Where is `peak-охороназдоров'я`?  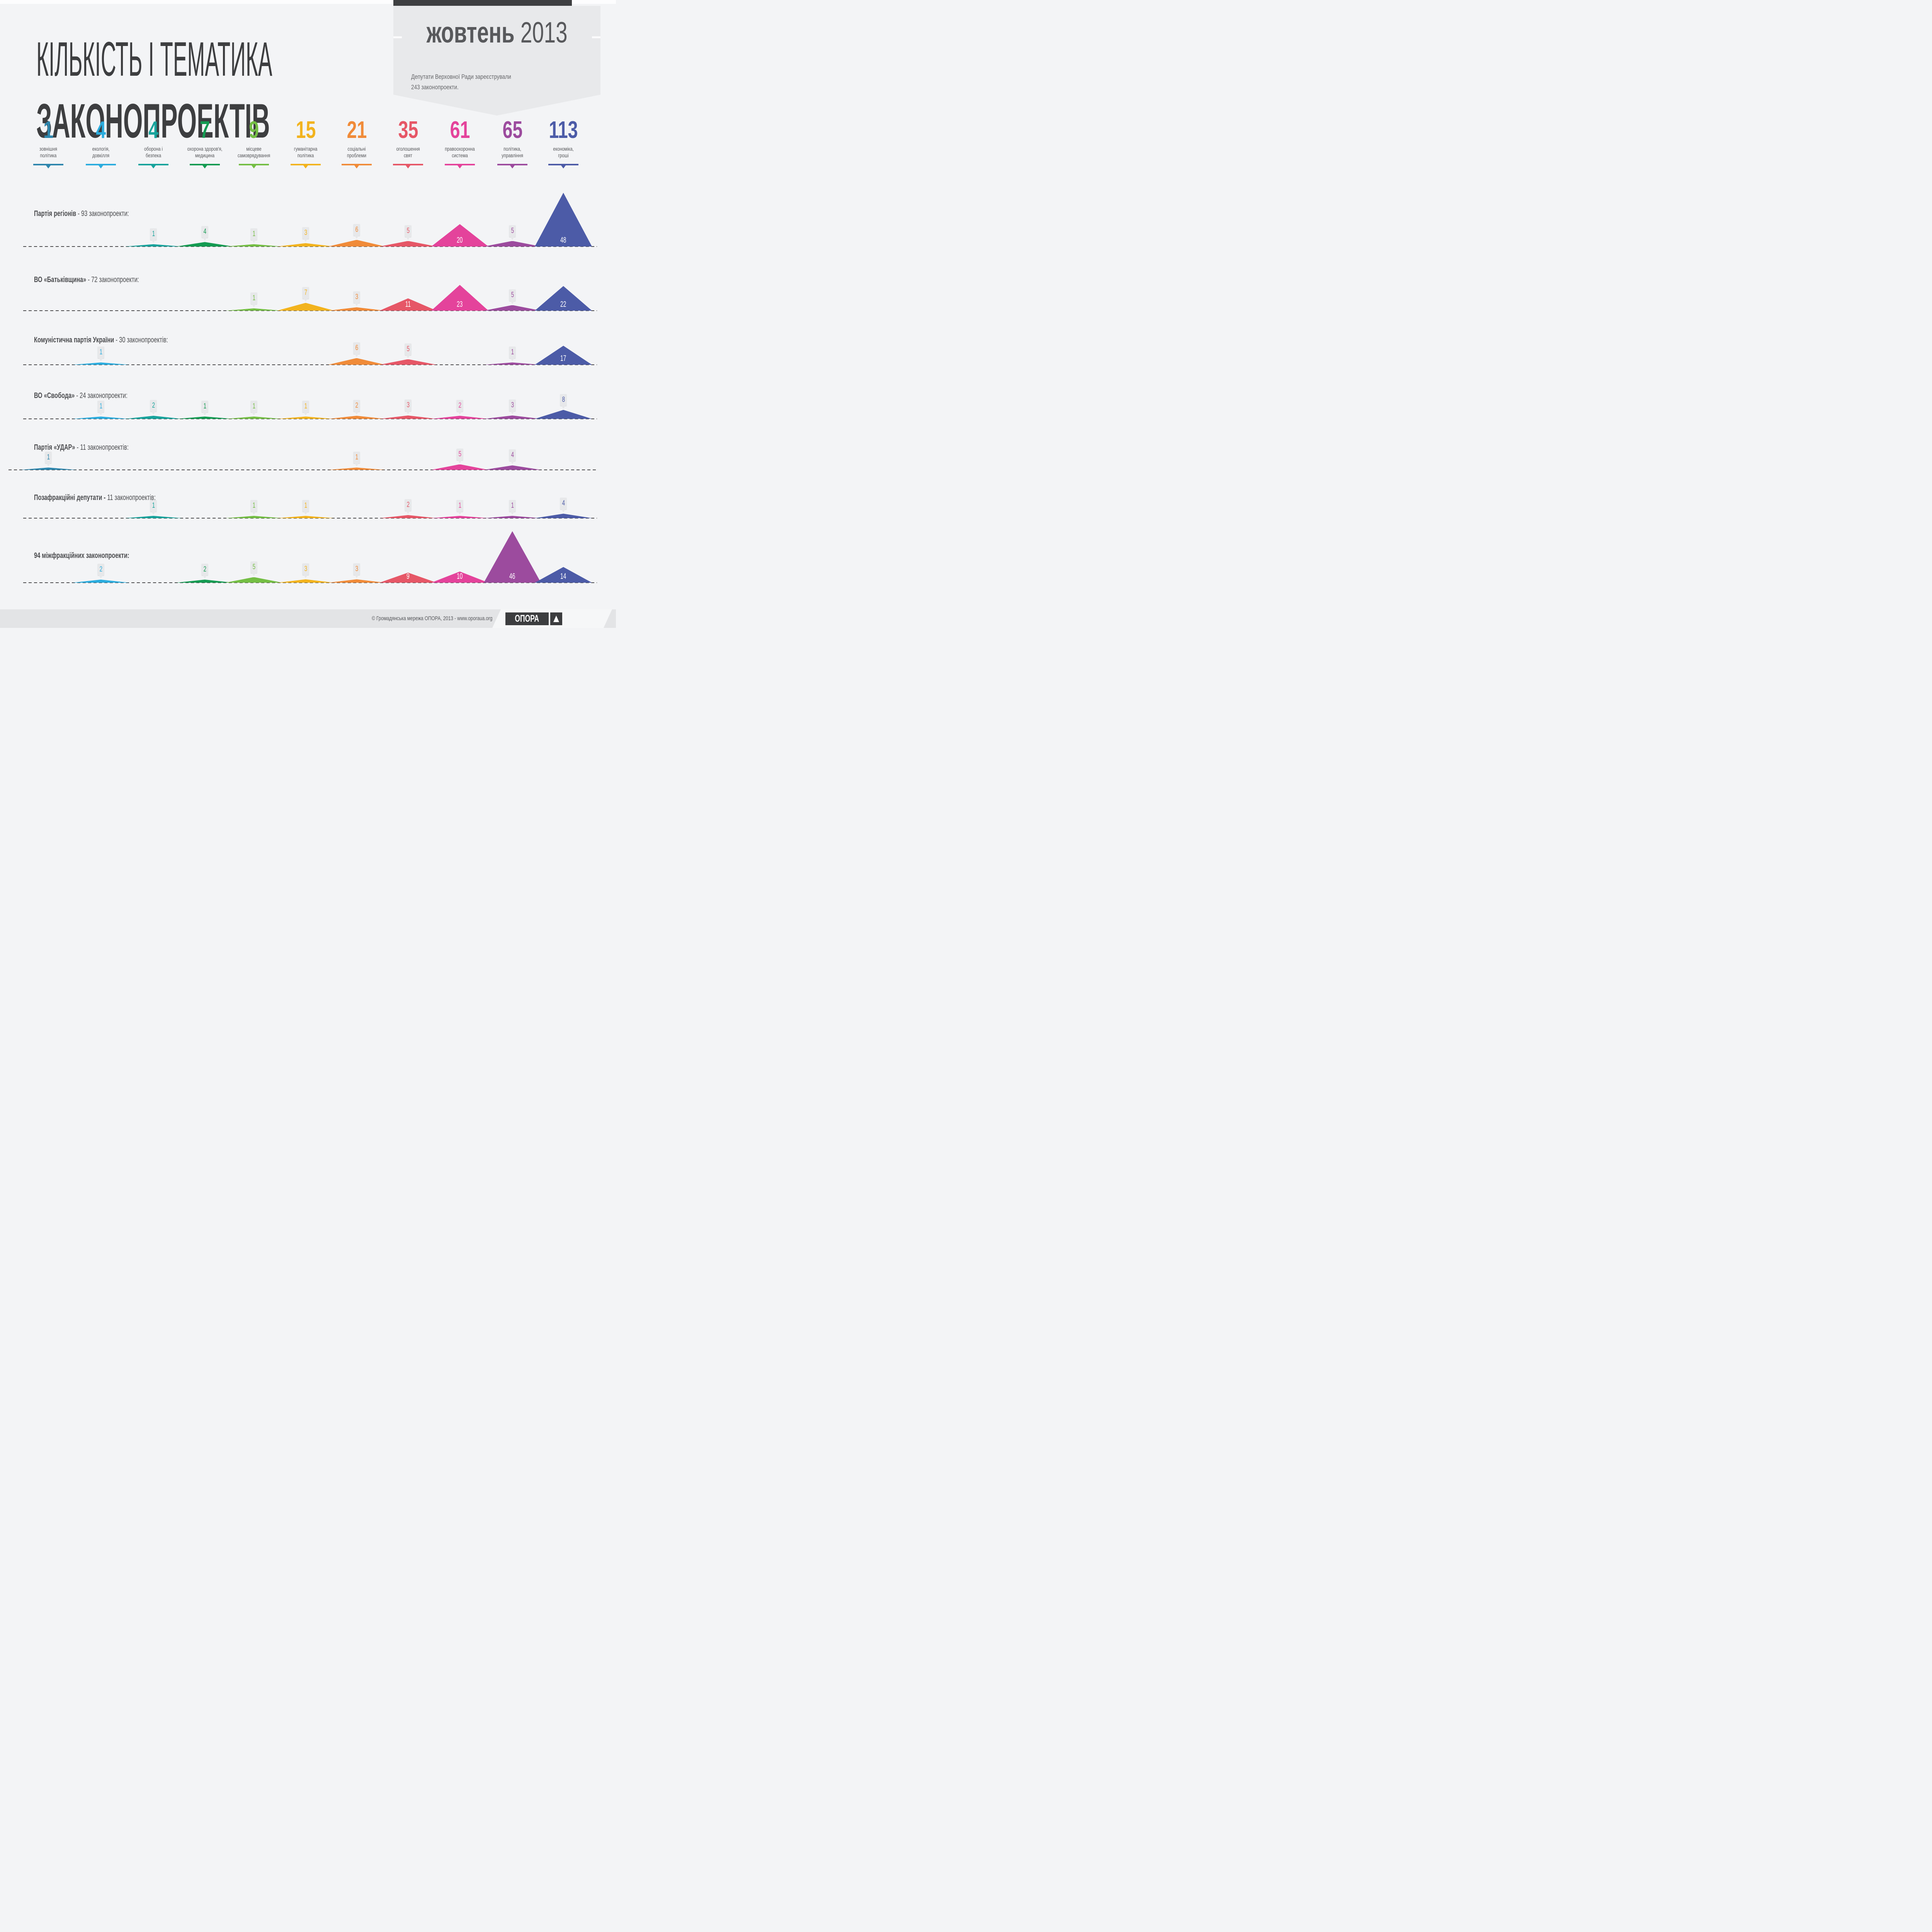 peak-охороназдоров'я is located at coordinates (205, 418).